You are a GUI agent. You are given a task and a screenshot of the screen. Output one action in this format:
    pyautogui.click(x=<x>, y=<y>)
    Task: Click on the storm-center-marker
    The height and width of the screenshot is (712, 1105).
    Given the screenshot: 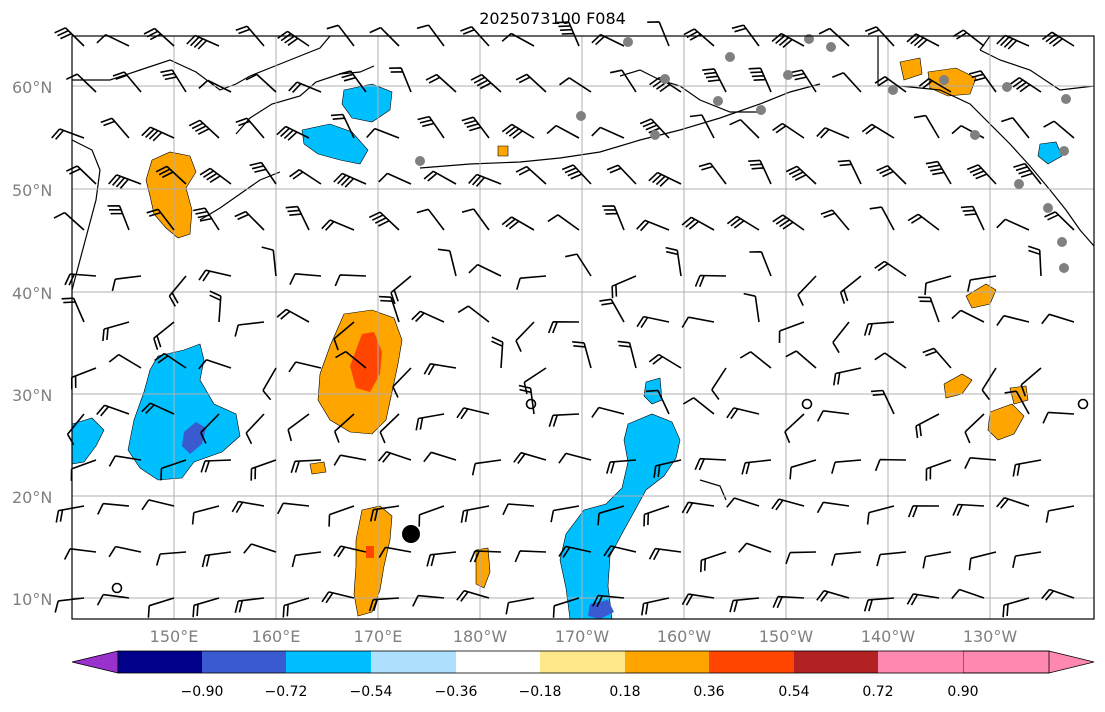 What is the action you would take?
    pyautogui.click(x=411, y=534)
    